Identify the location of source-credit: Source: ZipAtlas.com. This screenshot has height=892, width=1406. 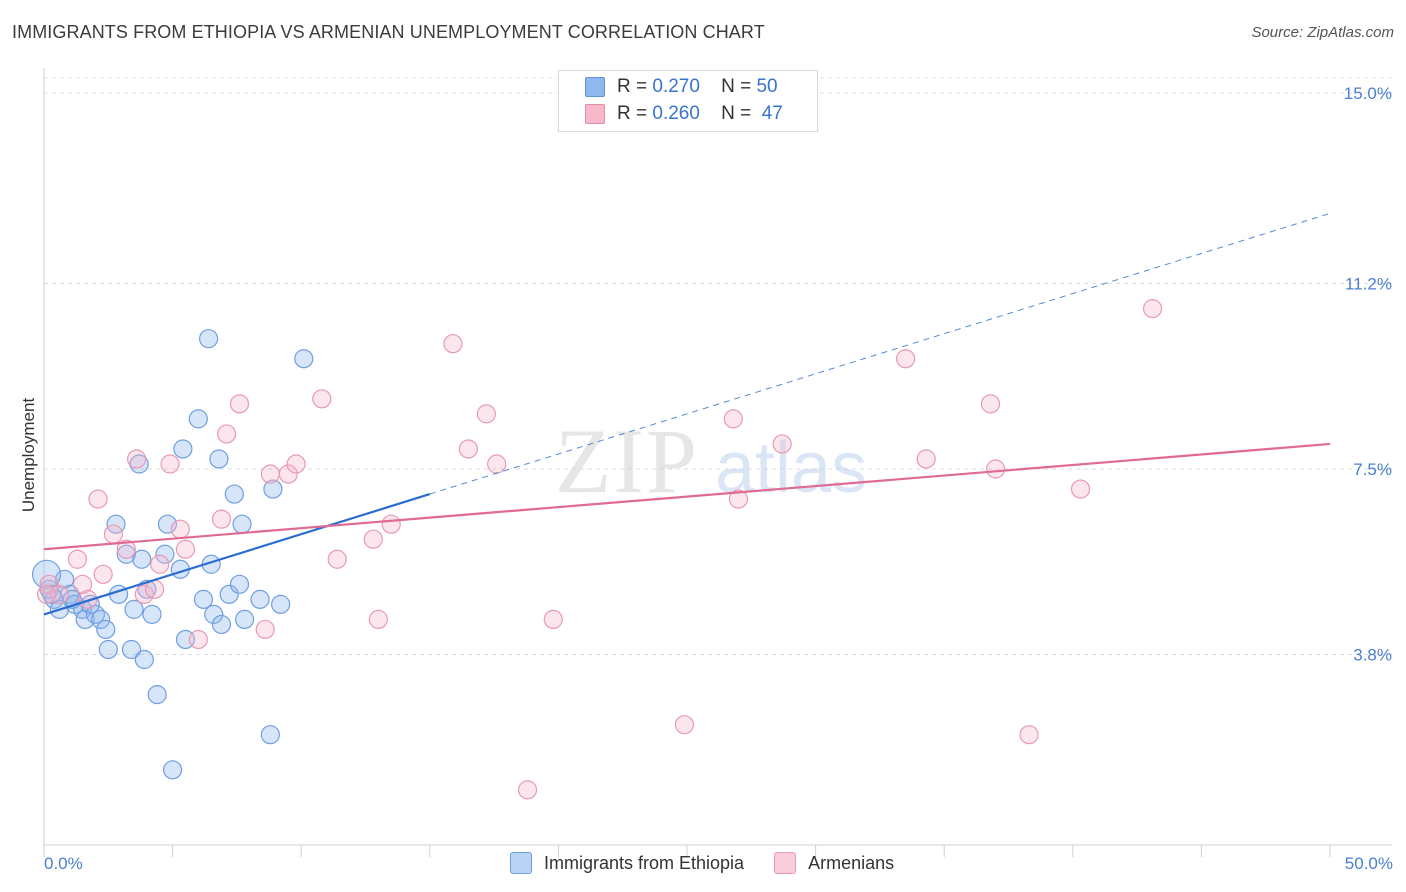
(1322, 32).